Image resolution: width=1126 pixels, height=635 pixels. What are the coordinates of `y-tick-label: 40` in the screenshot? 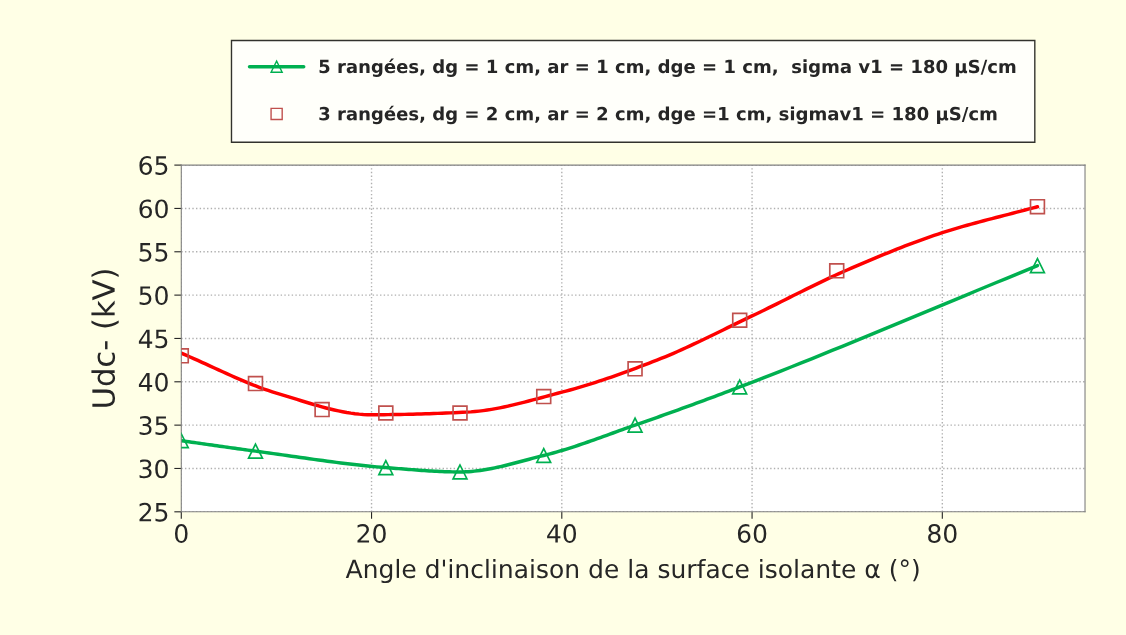 It's located at (153, 382).